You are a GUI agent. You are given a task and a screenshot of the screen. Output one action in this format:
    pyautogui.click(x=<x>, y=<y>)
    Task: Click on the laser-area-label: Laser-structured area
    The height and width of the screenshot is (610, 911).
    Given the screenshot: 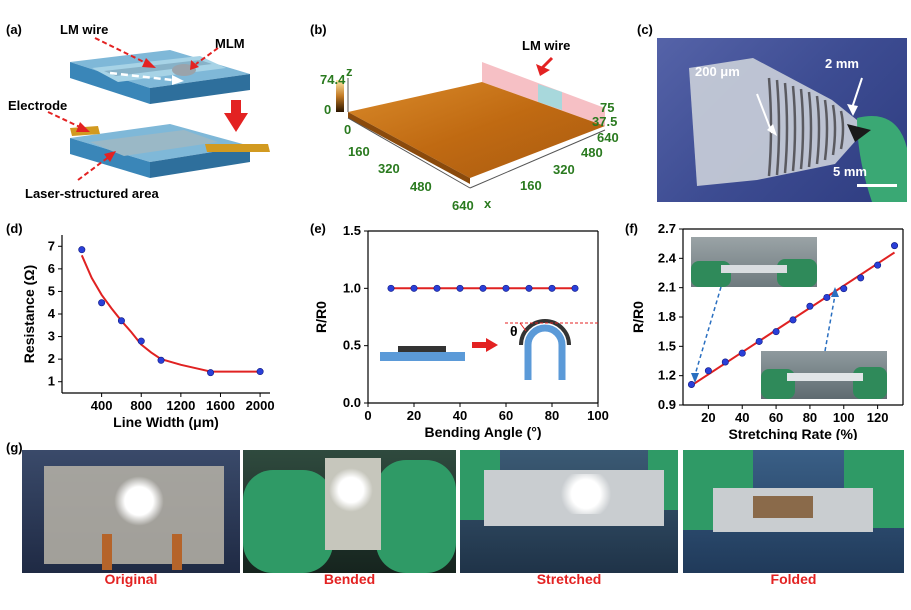 What is the action you would take?
    pyautogui.click(x=92, y=193)
    